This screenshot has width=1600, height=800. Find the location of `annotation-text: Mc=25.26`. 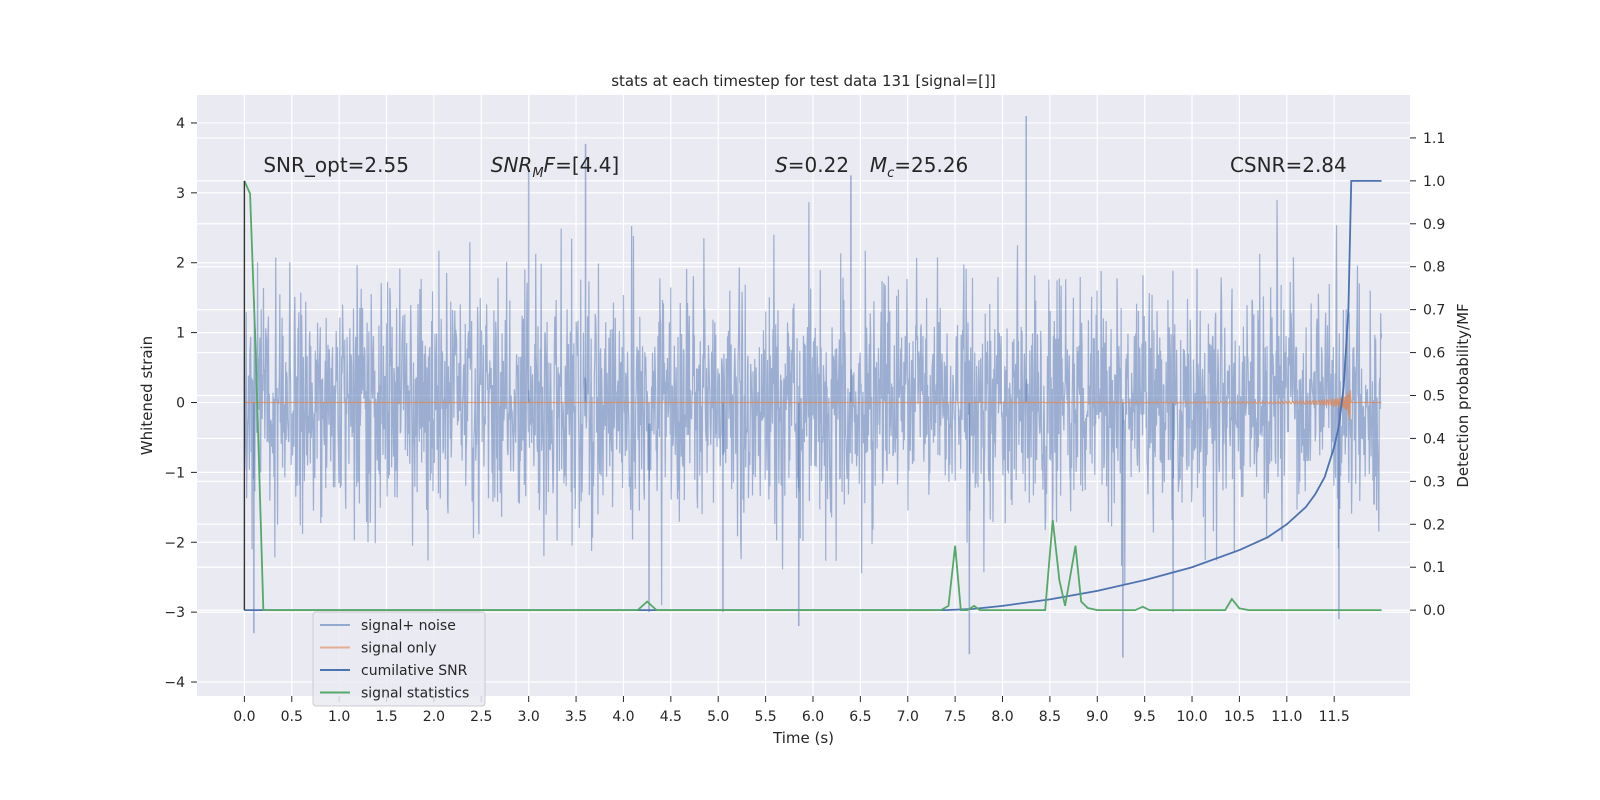

annotation-text: Mc=25.26 is located at coordinates (919, 167).